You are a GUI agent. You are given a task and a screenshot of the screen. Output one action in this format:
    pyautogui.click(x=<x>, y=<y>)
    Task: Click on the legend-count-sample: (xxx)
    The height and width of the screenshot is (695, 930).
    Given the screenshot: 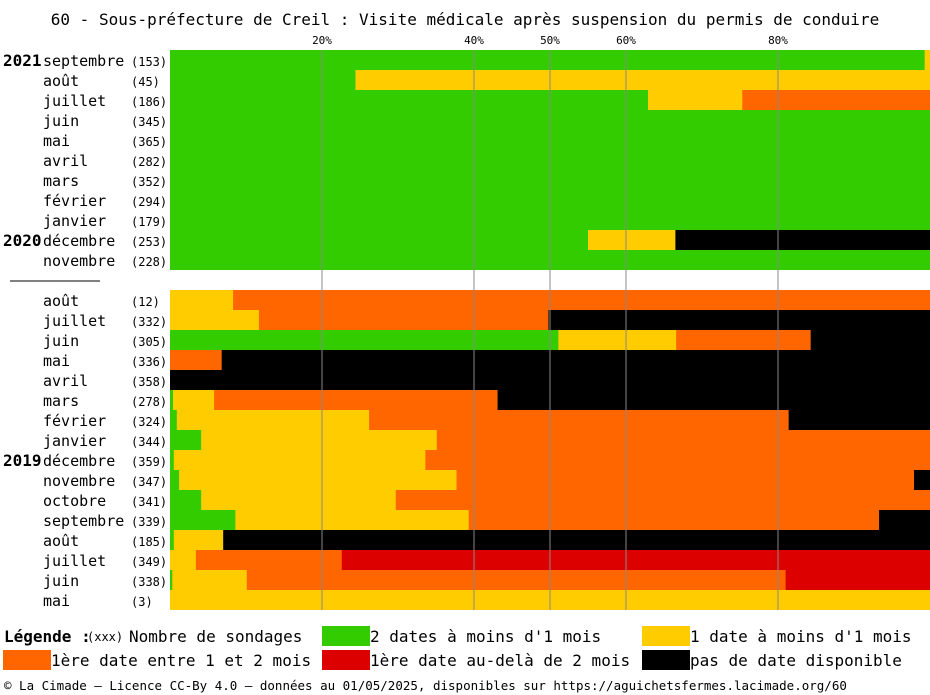 What is the action you would take?
    pyautogui.click(x=105, y=637)
    